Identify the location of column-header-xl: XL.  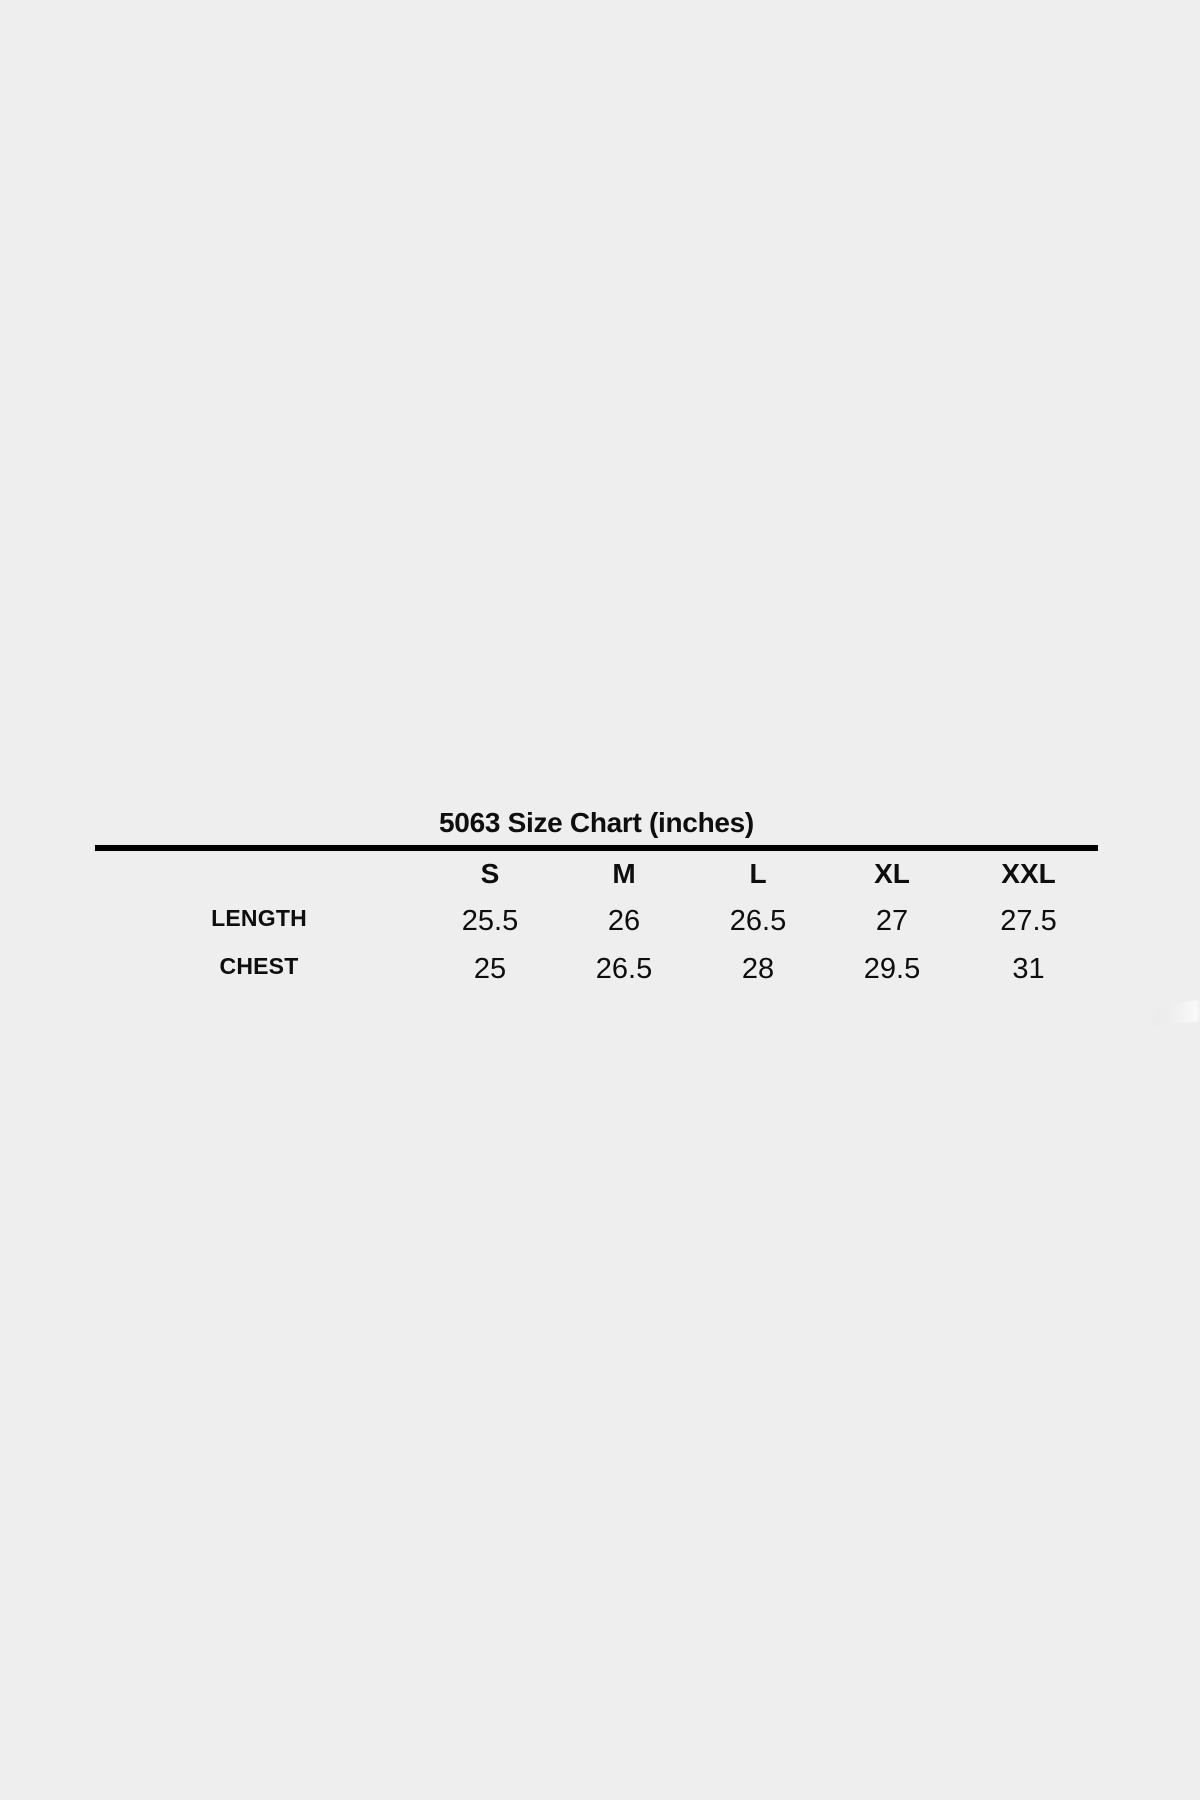
(892, 873).